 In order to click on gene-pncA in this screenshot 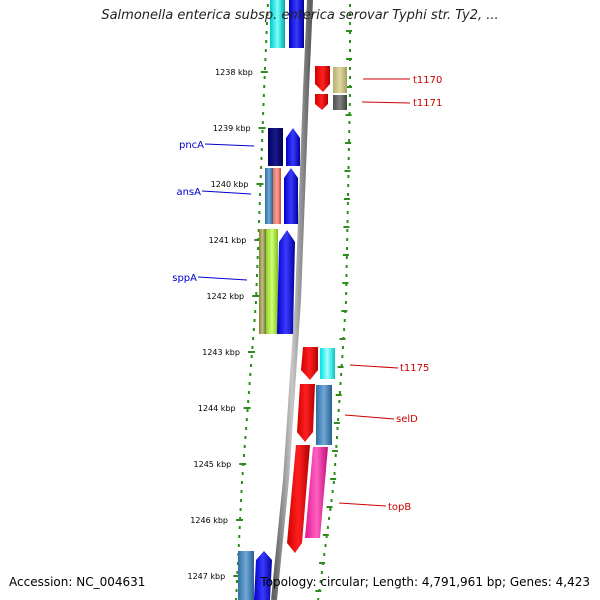, I will do `click(275, 147)`.